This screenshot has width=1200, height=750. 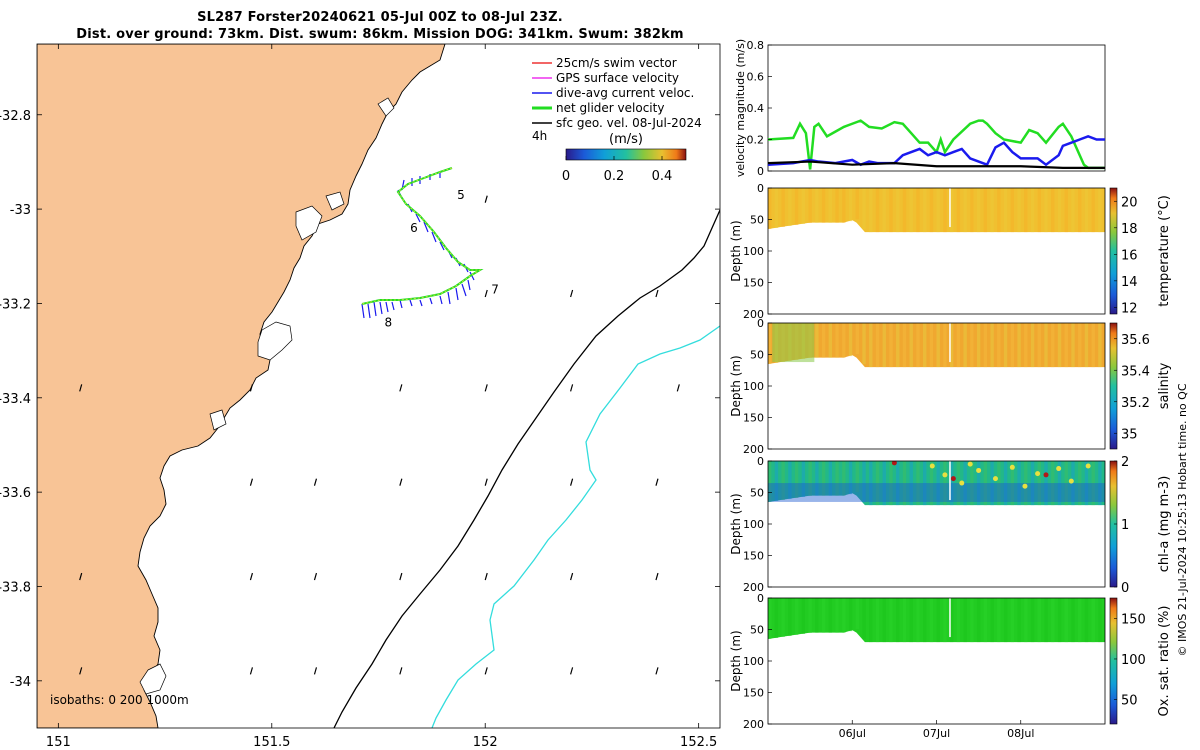 I want to click on colorbar-units: (m/s), so click(x=626, y=139).